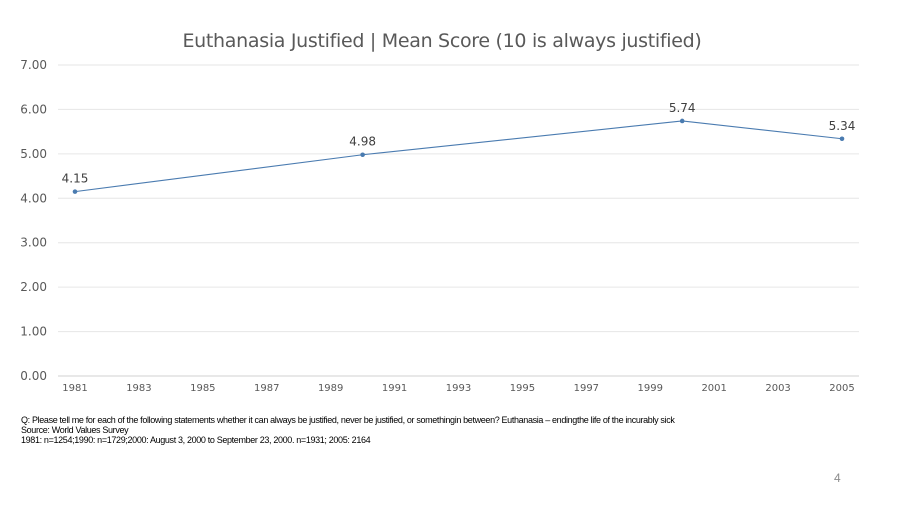 The width and height of the screenshot is (900, 506). What do you see at coordinates (33, 220) in the screenshot?
I see `y-axis-tick-labels: 0.00 1.00 2.00 3.00 4.00 5.00 6.00 7.00` at bounding box center [33, 220].